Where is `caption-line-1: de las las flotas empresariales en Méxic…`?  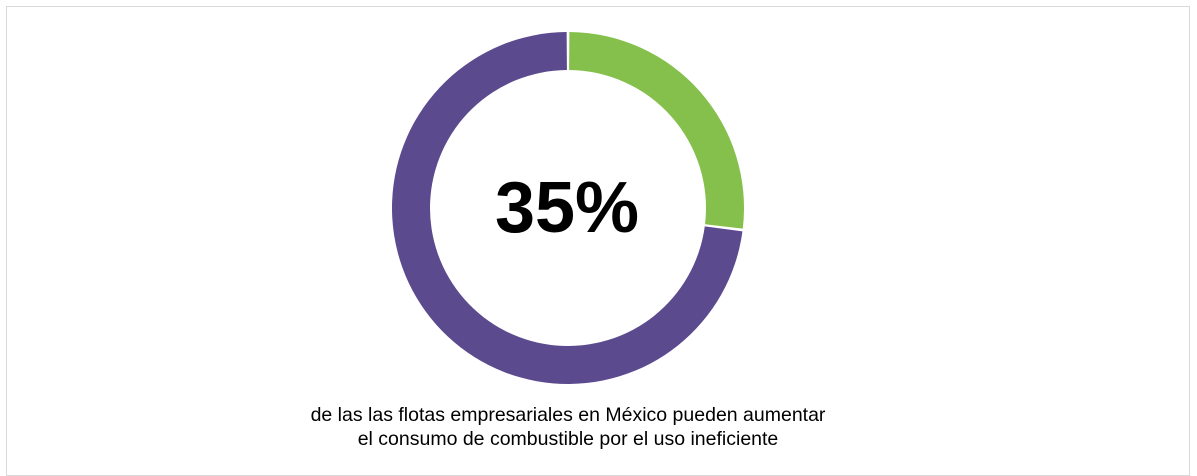
caption-line-1: de las las flotas empresariales en Méxic… is located at coordinates (568, 415).